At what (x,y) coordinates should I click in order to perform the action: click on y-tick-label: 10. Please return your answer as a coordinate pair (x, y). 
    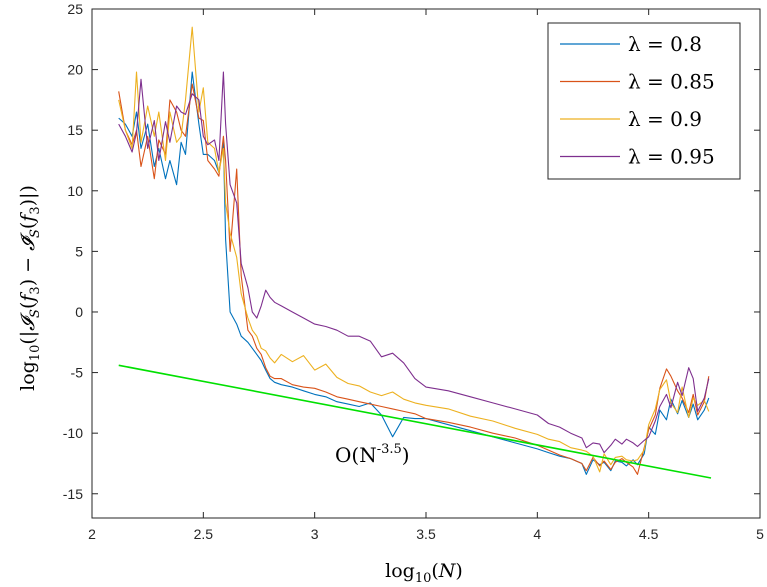
    Looking at the image, I should click on (75, 191).